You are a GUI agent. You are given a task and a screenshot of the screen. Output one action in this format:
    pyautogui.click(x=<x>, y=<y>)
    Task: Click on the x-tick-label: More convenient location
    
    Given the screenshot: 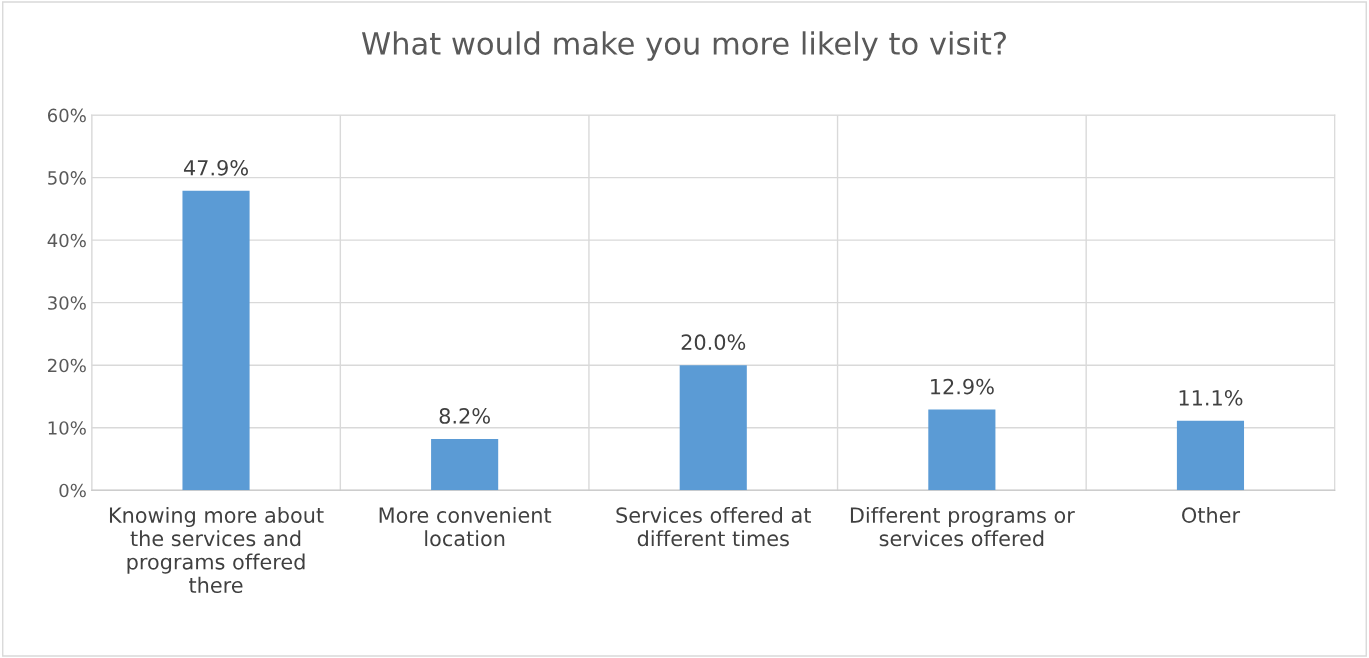 What is the action you would take?
    pyautogui.click(x=465, y=526)
    